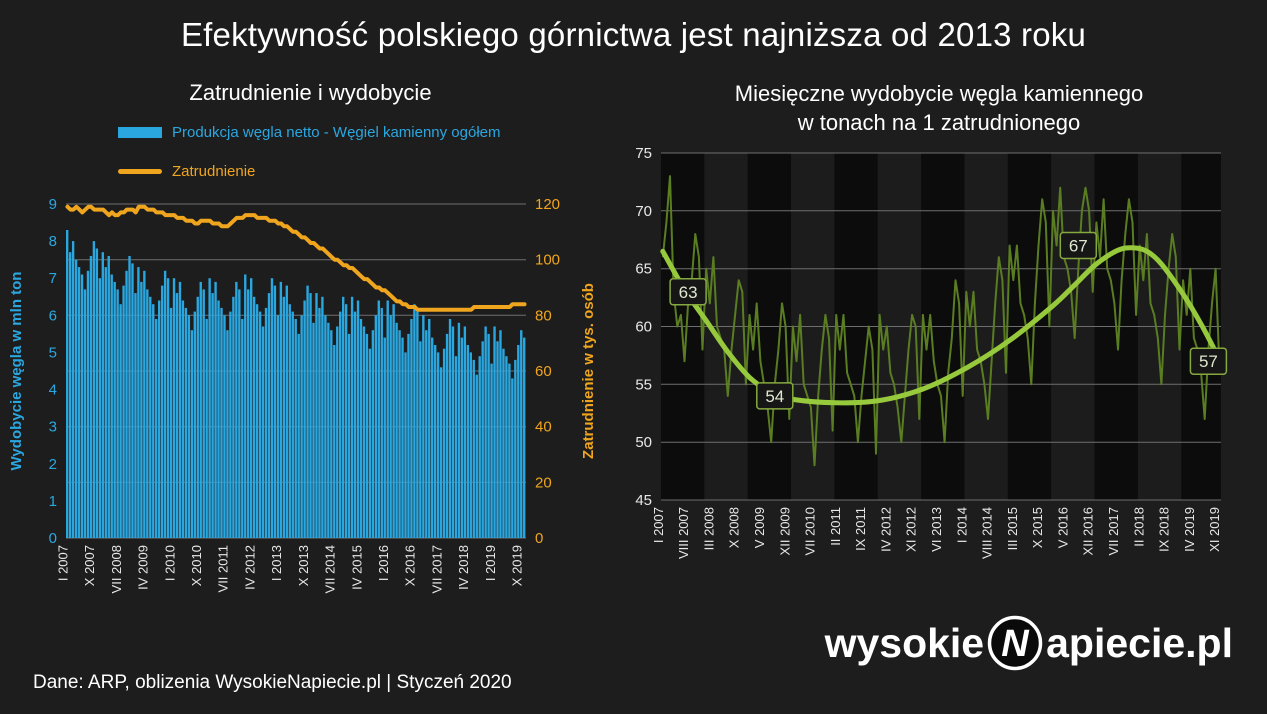  What do you see at coordinates (643, 211) in the screenshot?
I see `svg-text: 70` at bounding box center [643, 211].